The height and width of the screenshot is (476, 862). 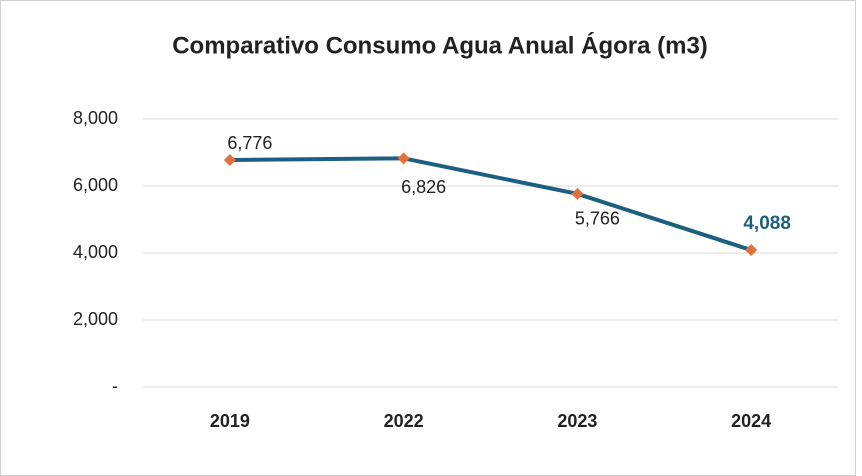 I want to click on y-tick-label: 4,000, so click(x=95, y=252).